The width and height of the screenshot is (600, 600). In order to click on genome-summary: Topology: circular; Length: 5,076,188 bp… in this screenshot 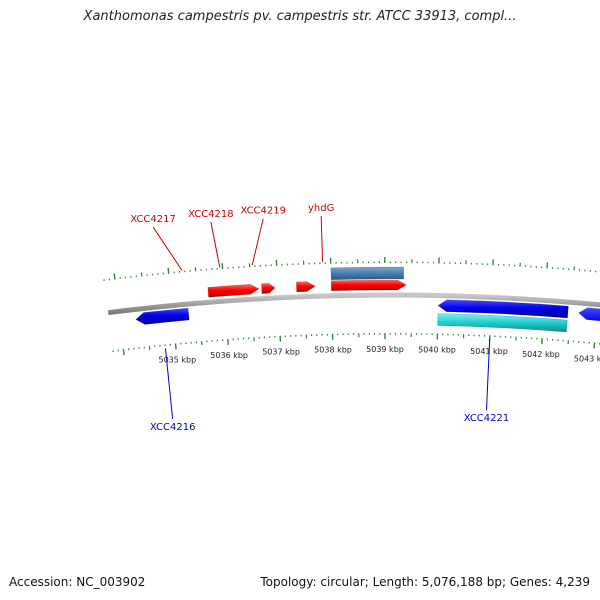, I will do `click(425, 582)`.